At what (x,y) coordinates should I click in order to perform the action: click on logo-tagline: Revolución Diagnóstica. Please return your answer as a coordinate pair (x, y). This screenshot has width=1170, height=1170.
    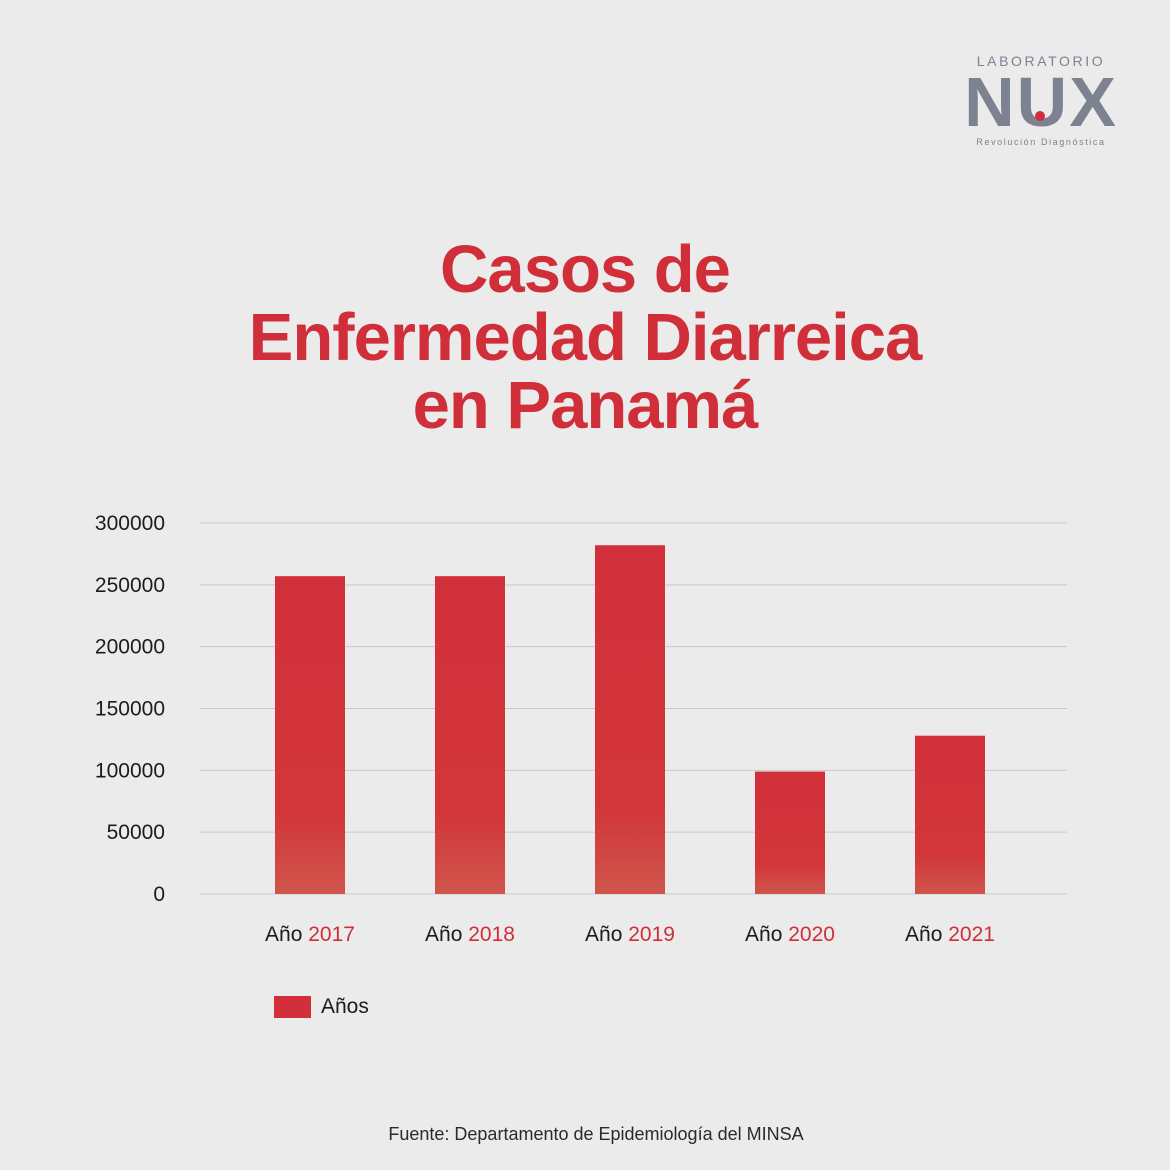
    Looking at the image, I should click on (1041, 142).